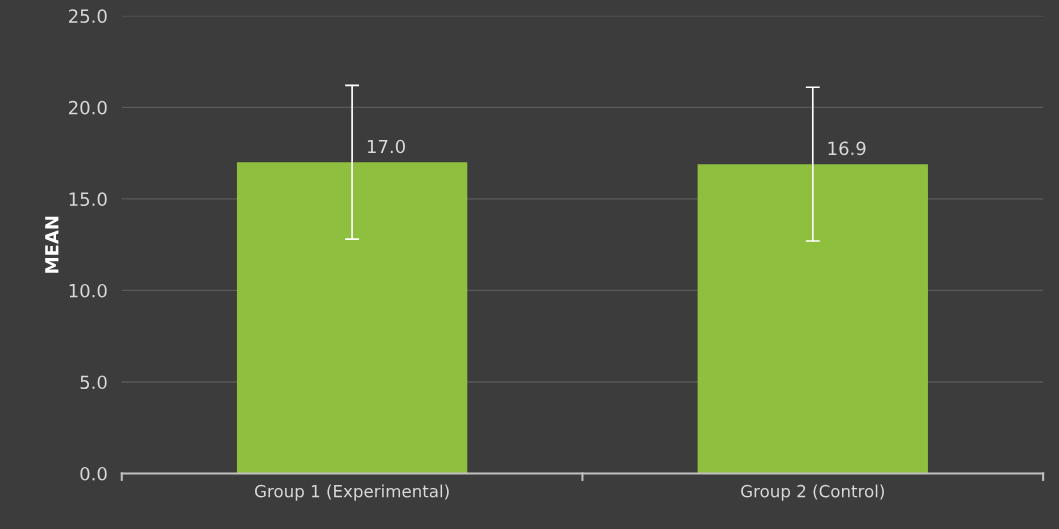 The height and width of the screenshot is (529, 1059). Describe the element at coordinates (93, 473) in the screenshot. I see `y-tick-label: 0.0` at that location.